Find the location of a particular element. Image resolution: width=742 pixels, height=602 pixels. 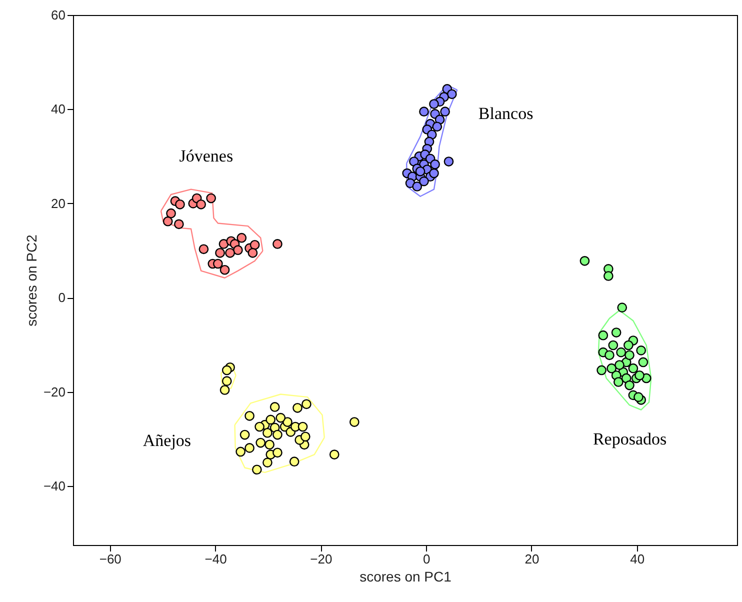

y-tick-label: −40 is located at coordinates (54, 486).